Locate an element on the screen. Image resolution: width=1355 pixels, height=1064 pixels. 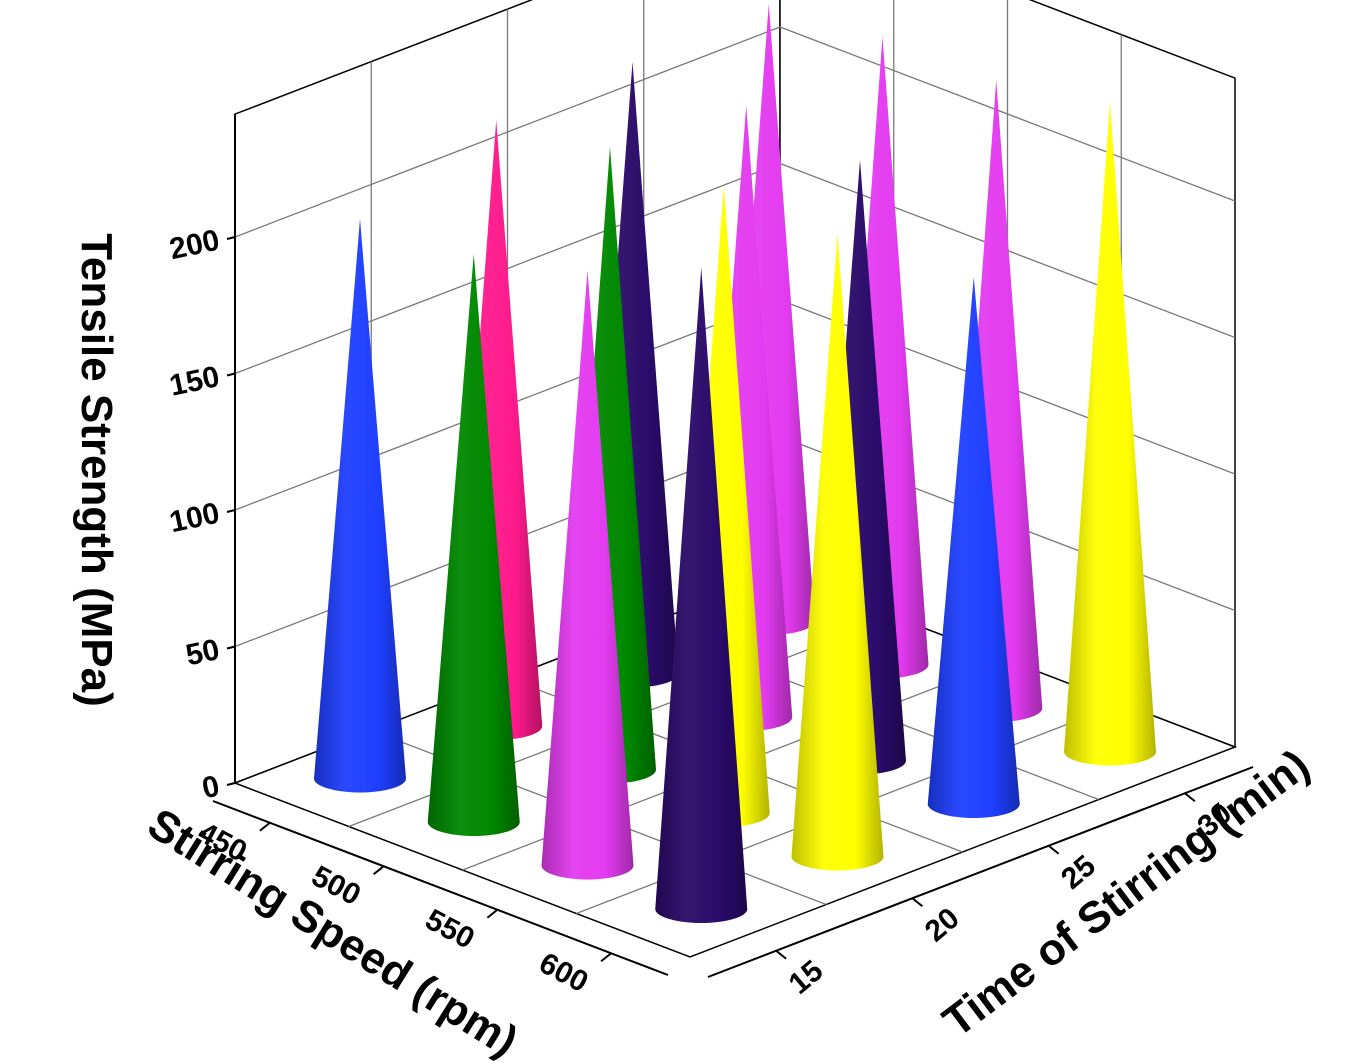
y-tick-label: 15 is located at coordinates (806, 977).